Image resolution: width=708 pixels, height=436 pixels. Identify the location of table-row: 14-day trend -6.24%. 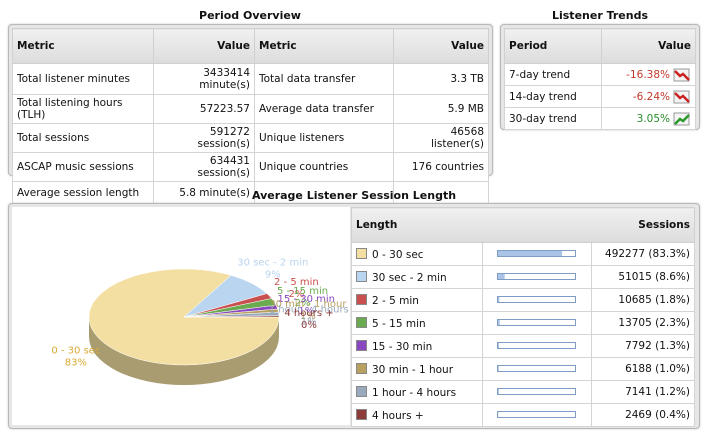
(599, 96).